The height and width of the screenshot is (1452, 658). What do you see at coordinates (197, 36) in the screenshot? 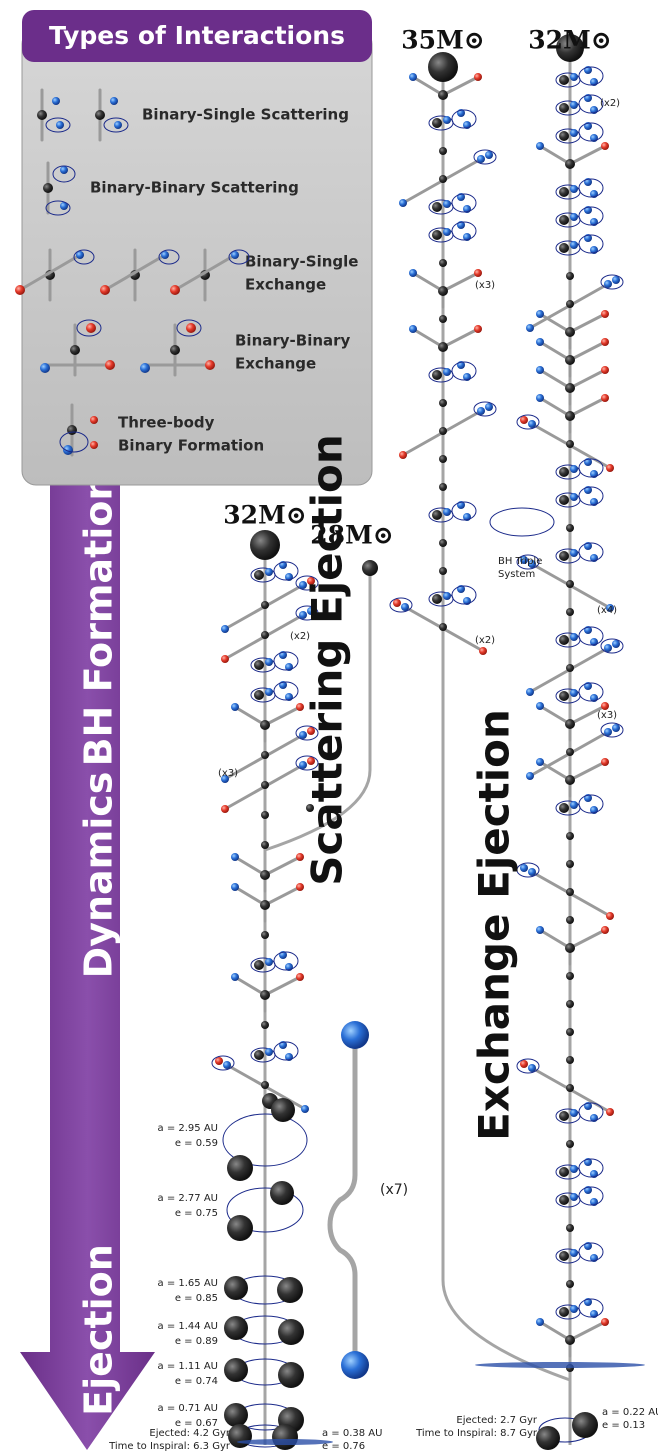
I see `legend-header` at bounding box center [197, 36].